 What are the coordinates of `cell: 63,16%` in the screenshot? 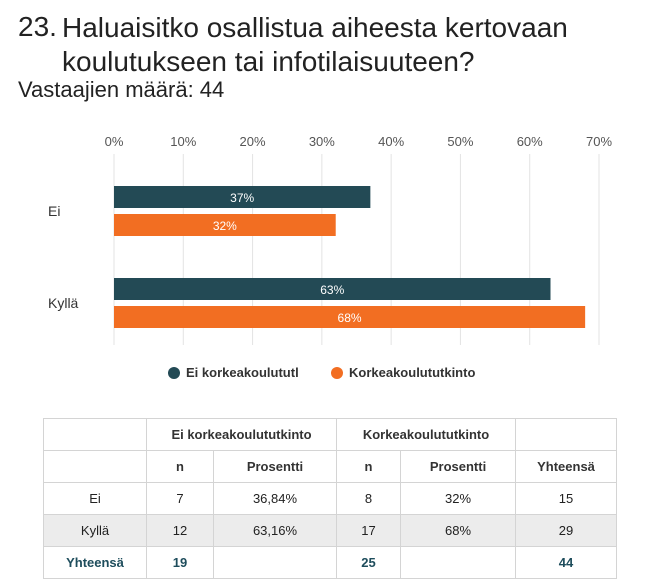 It's located at (275, 530).